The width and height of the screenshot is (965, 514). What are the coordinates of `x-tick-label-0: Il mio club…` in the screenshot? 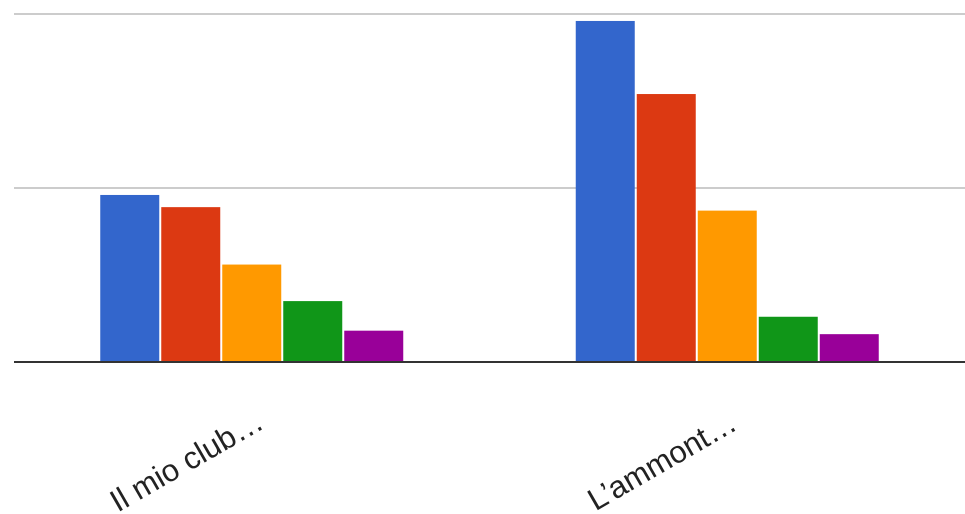 It's located at (186, 458).